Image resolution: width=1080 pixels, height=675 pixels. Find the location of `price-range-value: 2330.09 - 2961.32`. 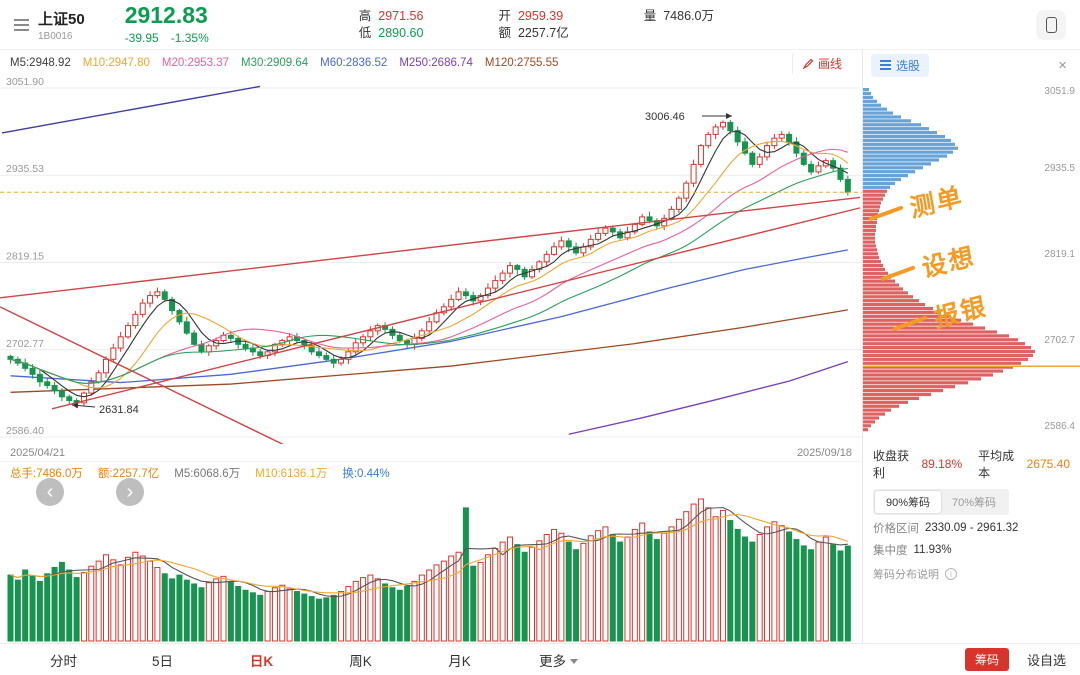

price-range-value: 2330.09 - 2961.32 is located at coordinates (972, 528).